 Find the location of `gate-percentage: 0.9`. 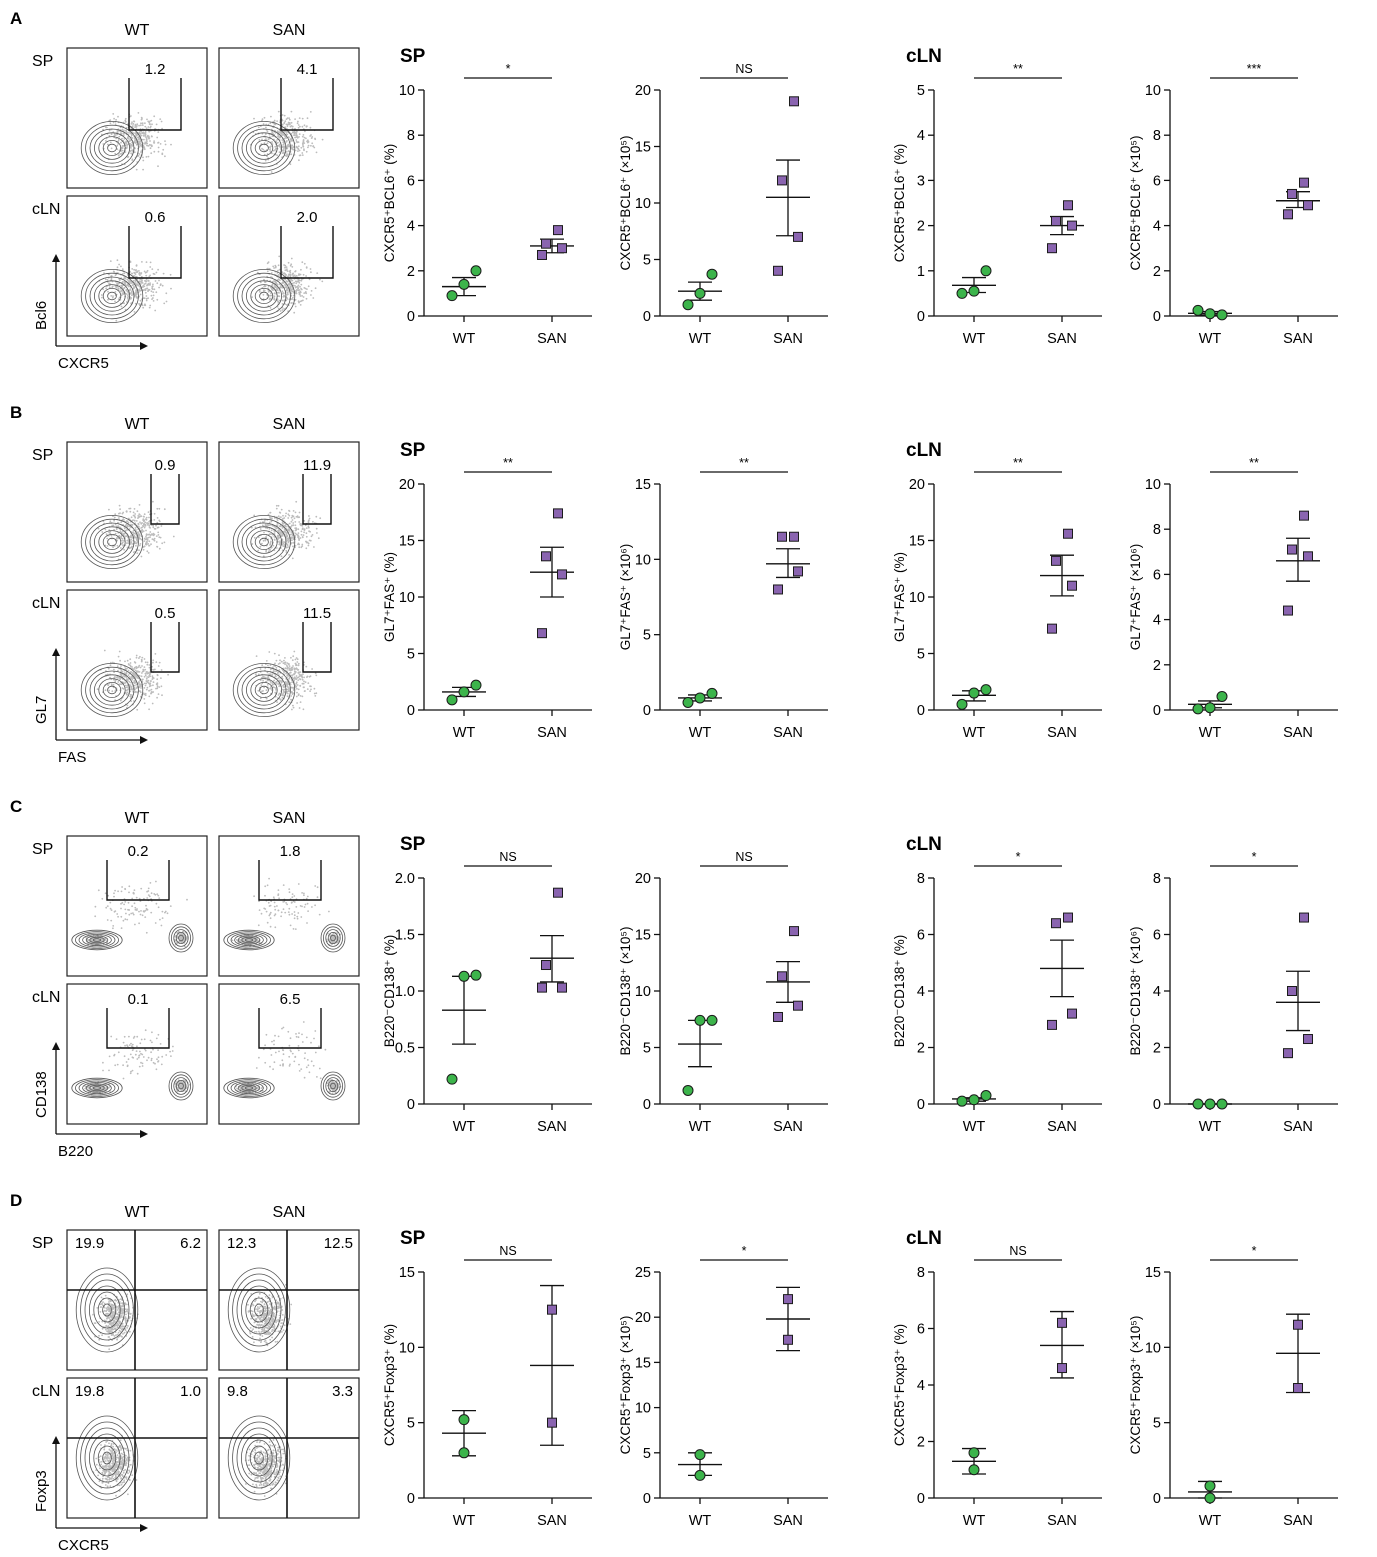

gate-percentage: 0.9 is located at coordinates (165, 465).